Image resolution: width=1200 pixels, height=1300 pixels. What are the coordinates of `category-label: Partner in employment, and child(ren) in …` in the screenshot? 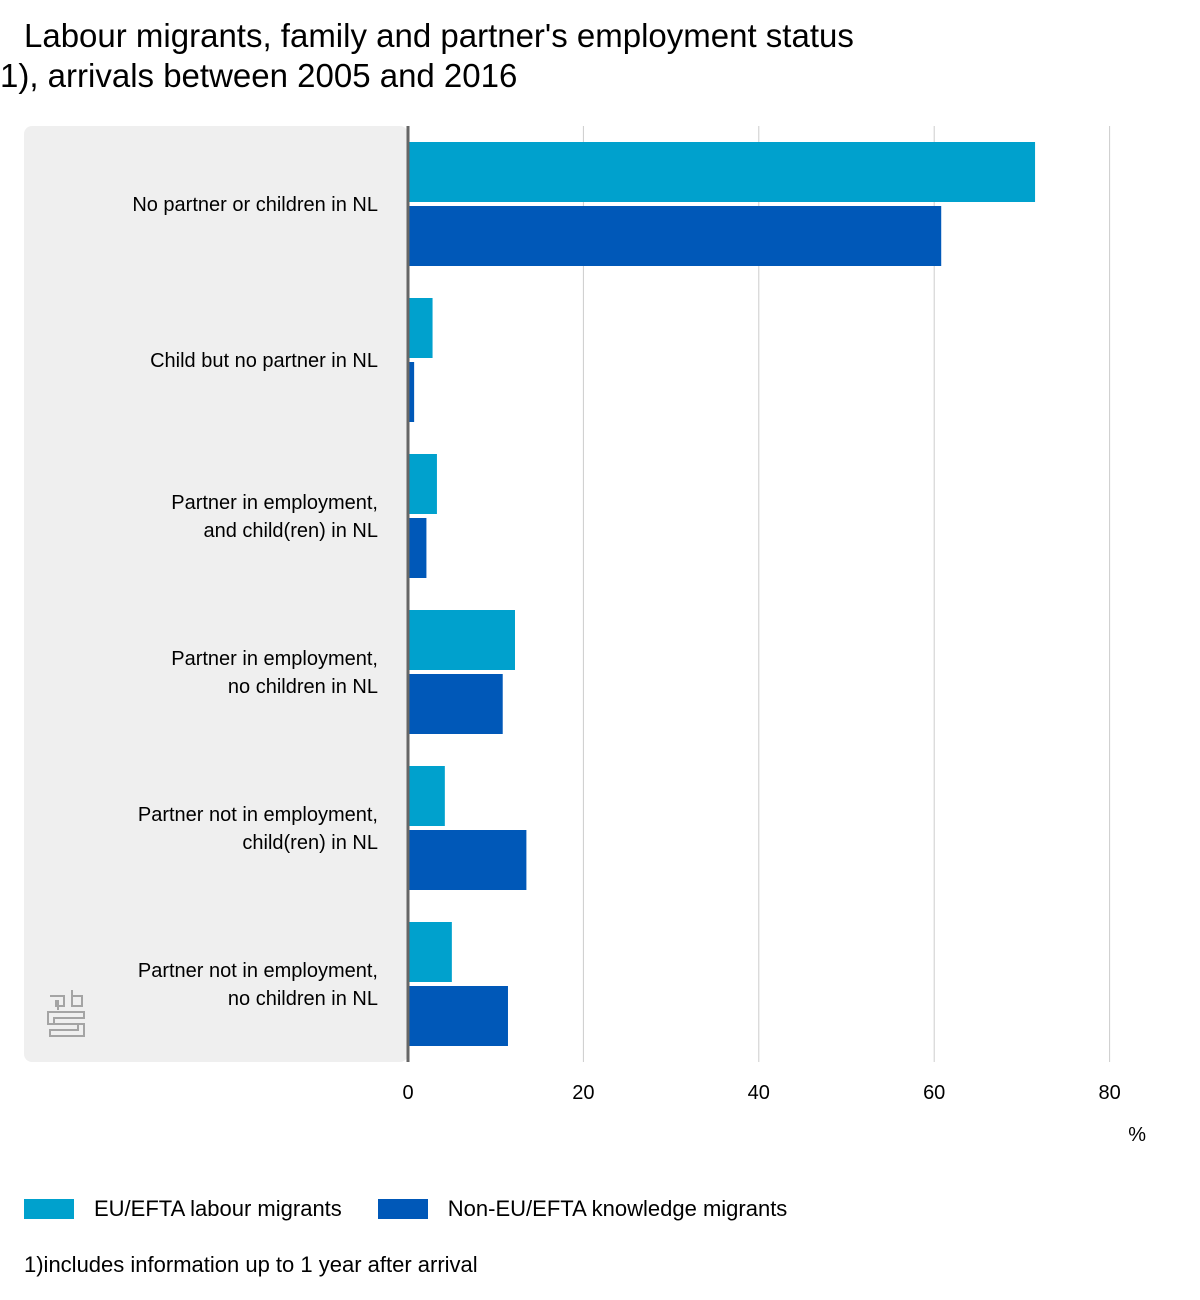 It's located at (274, 517).